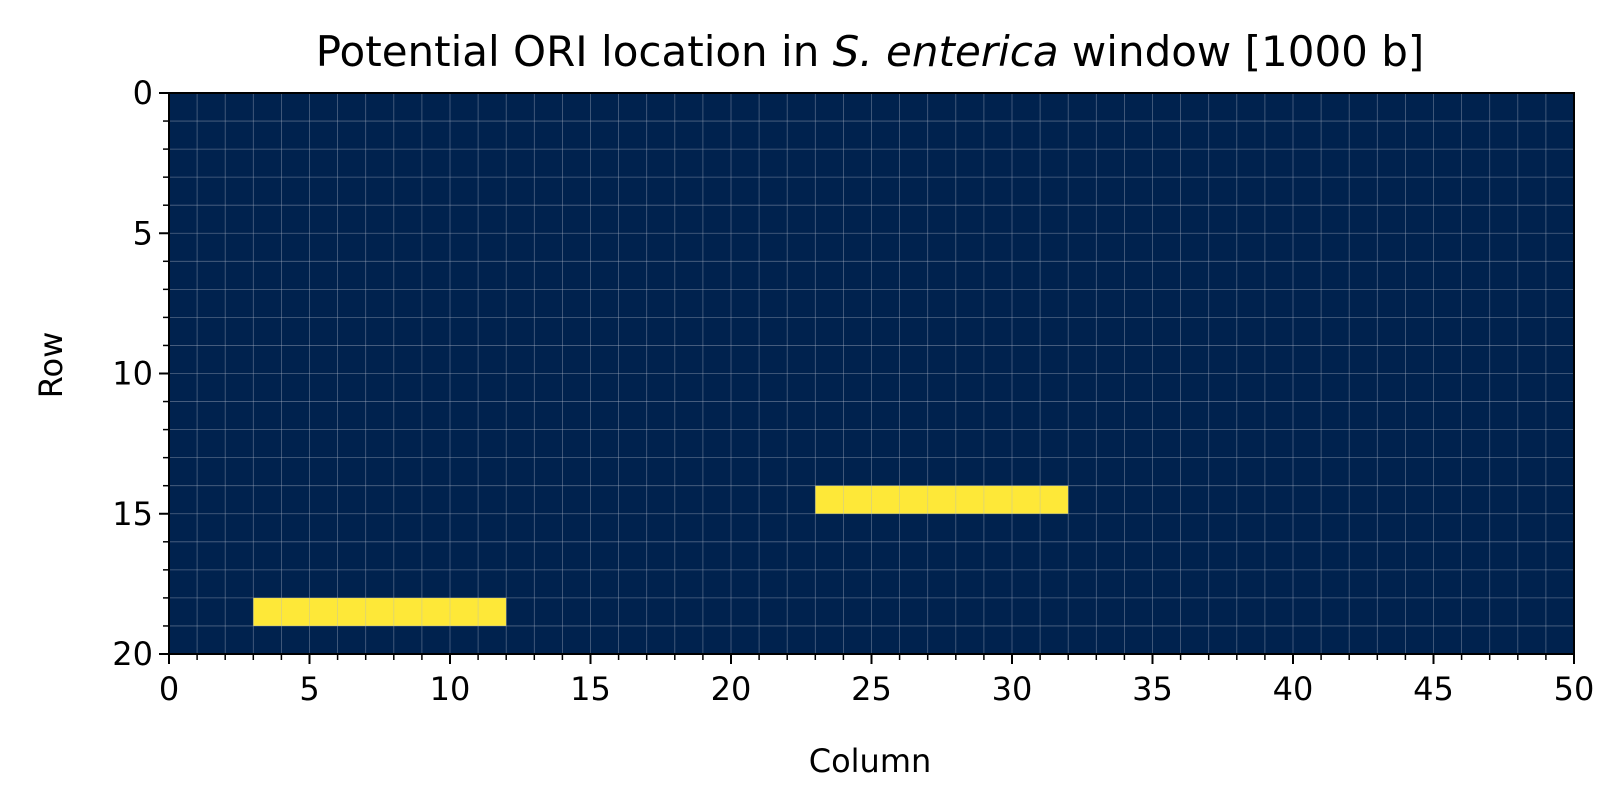 This screenshot has width=1620, height=807. I want to click on x-tick-label: 40, so click(1293, 689).